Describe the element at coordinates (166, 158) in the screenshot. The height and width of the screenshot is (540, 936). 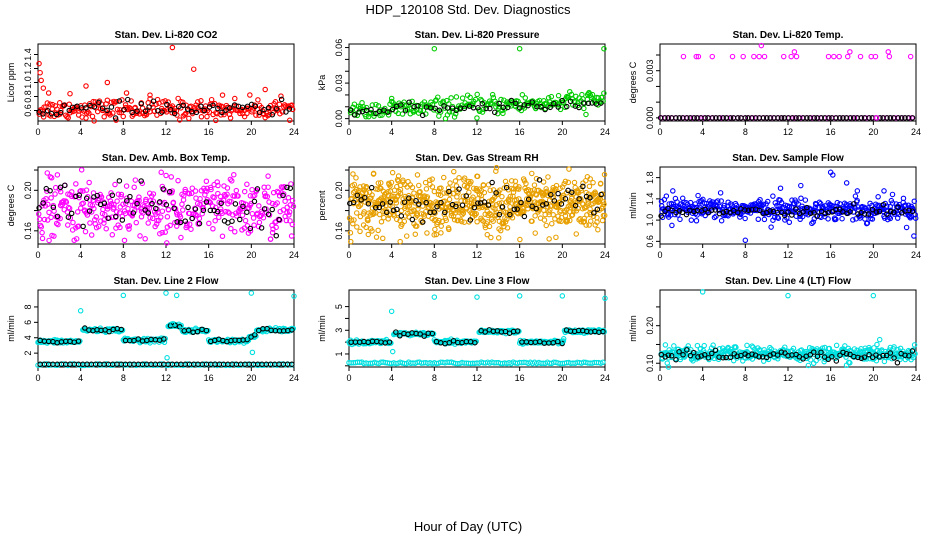
I see `panel-title: Stan. Dev. Amb. Box Temp.` at that location.